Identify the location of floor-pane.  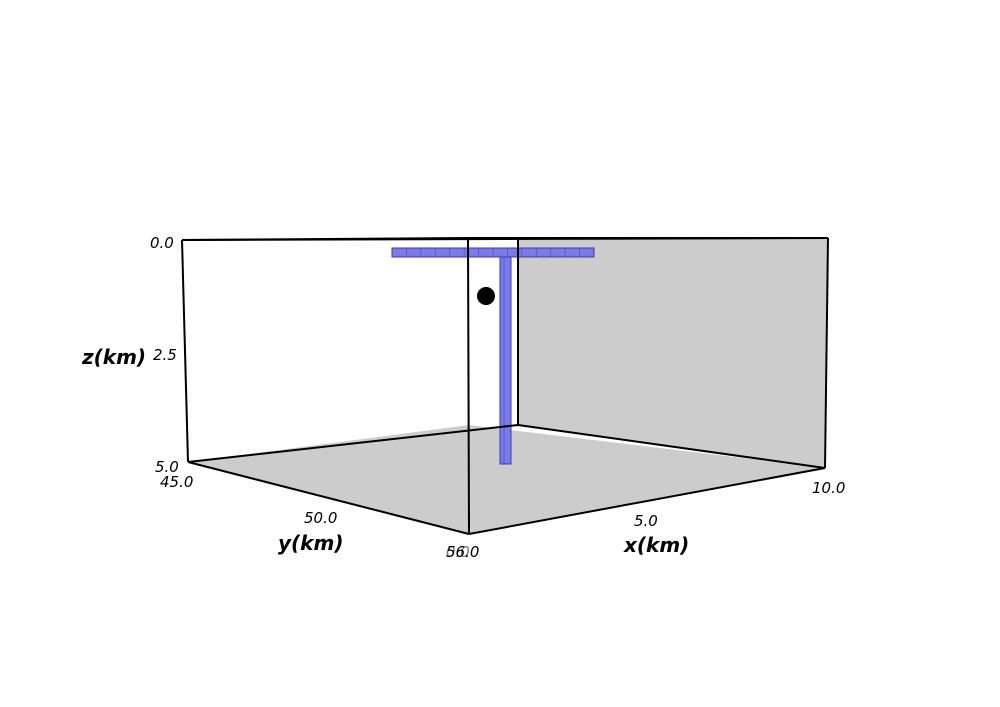
(506, 479).